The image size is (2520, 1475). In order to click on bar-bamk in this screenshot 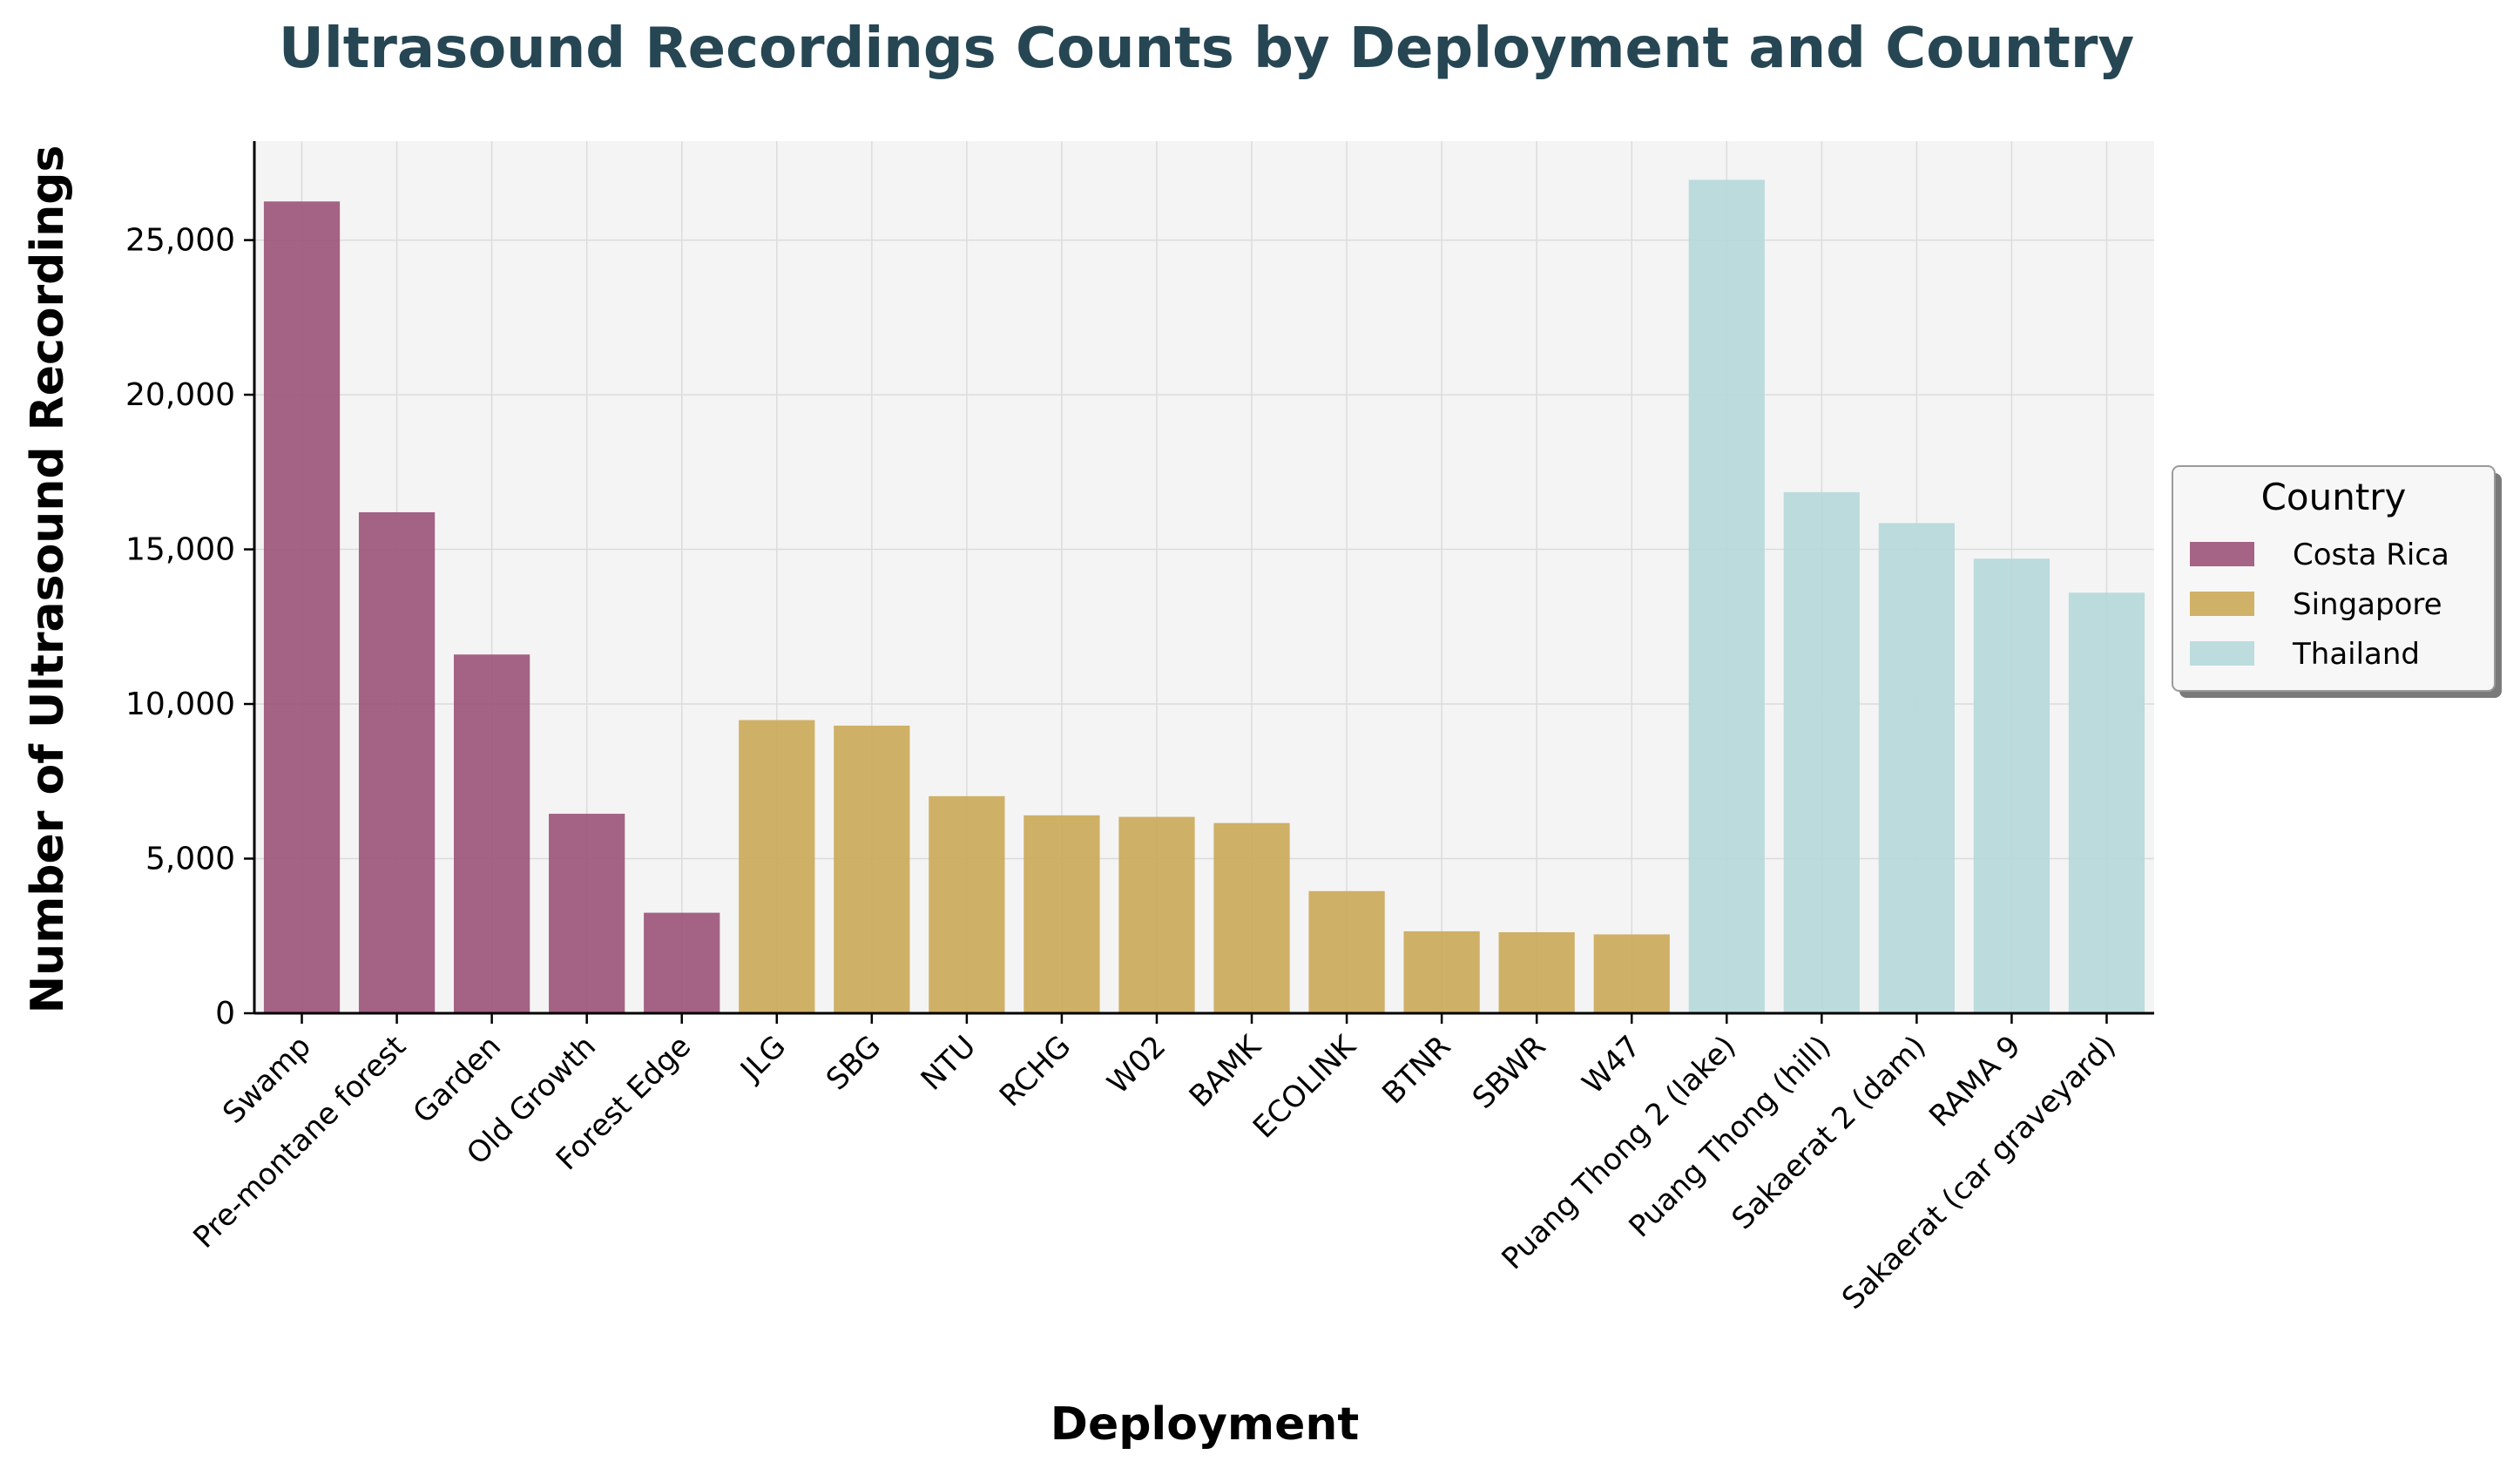, I will do `click(1251, 917)`.